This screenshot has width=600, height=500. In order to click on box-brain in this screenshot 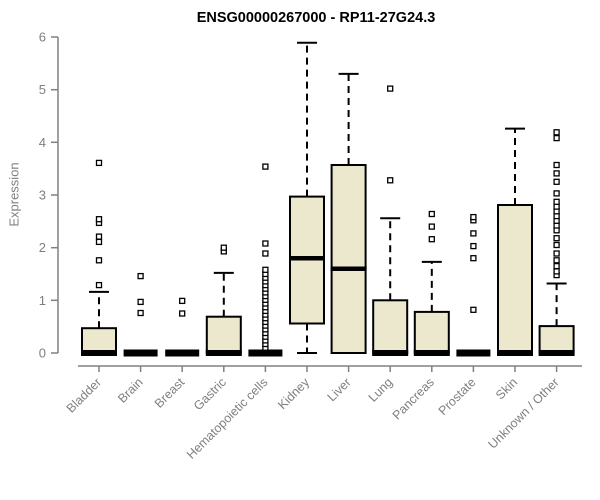, I will do `click(140, 314)`.